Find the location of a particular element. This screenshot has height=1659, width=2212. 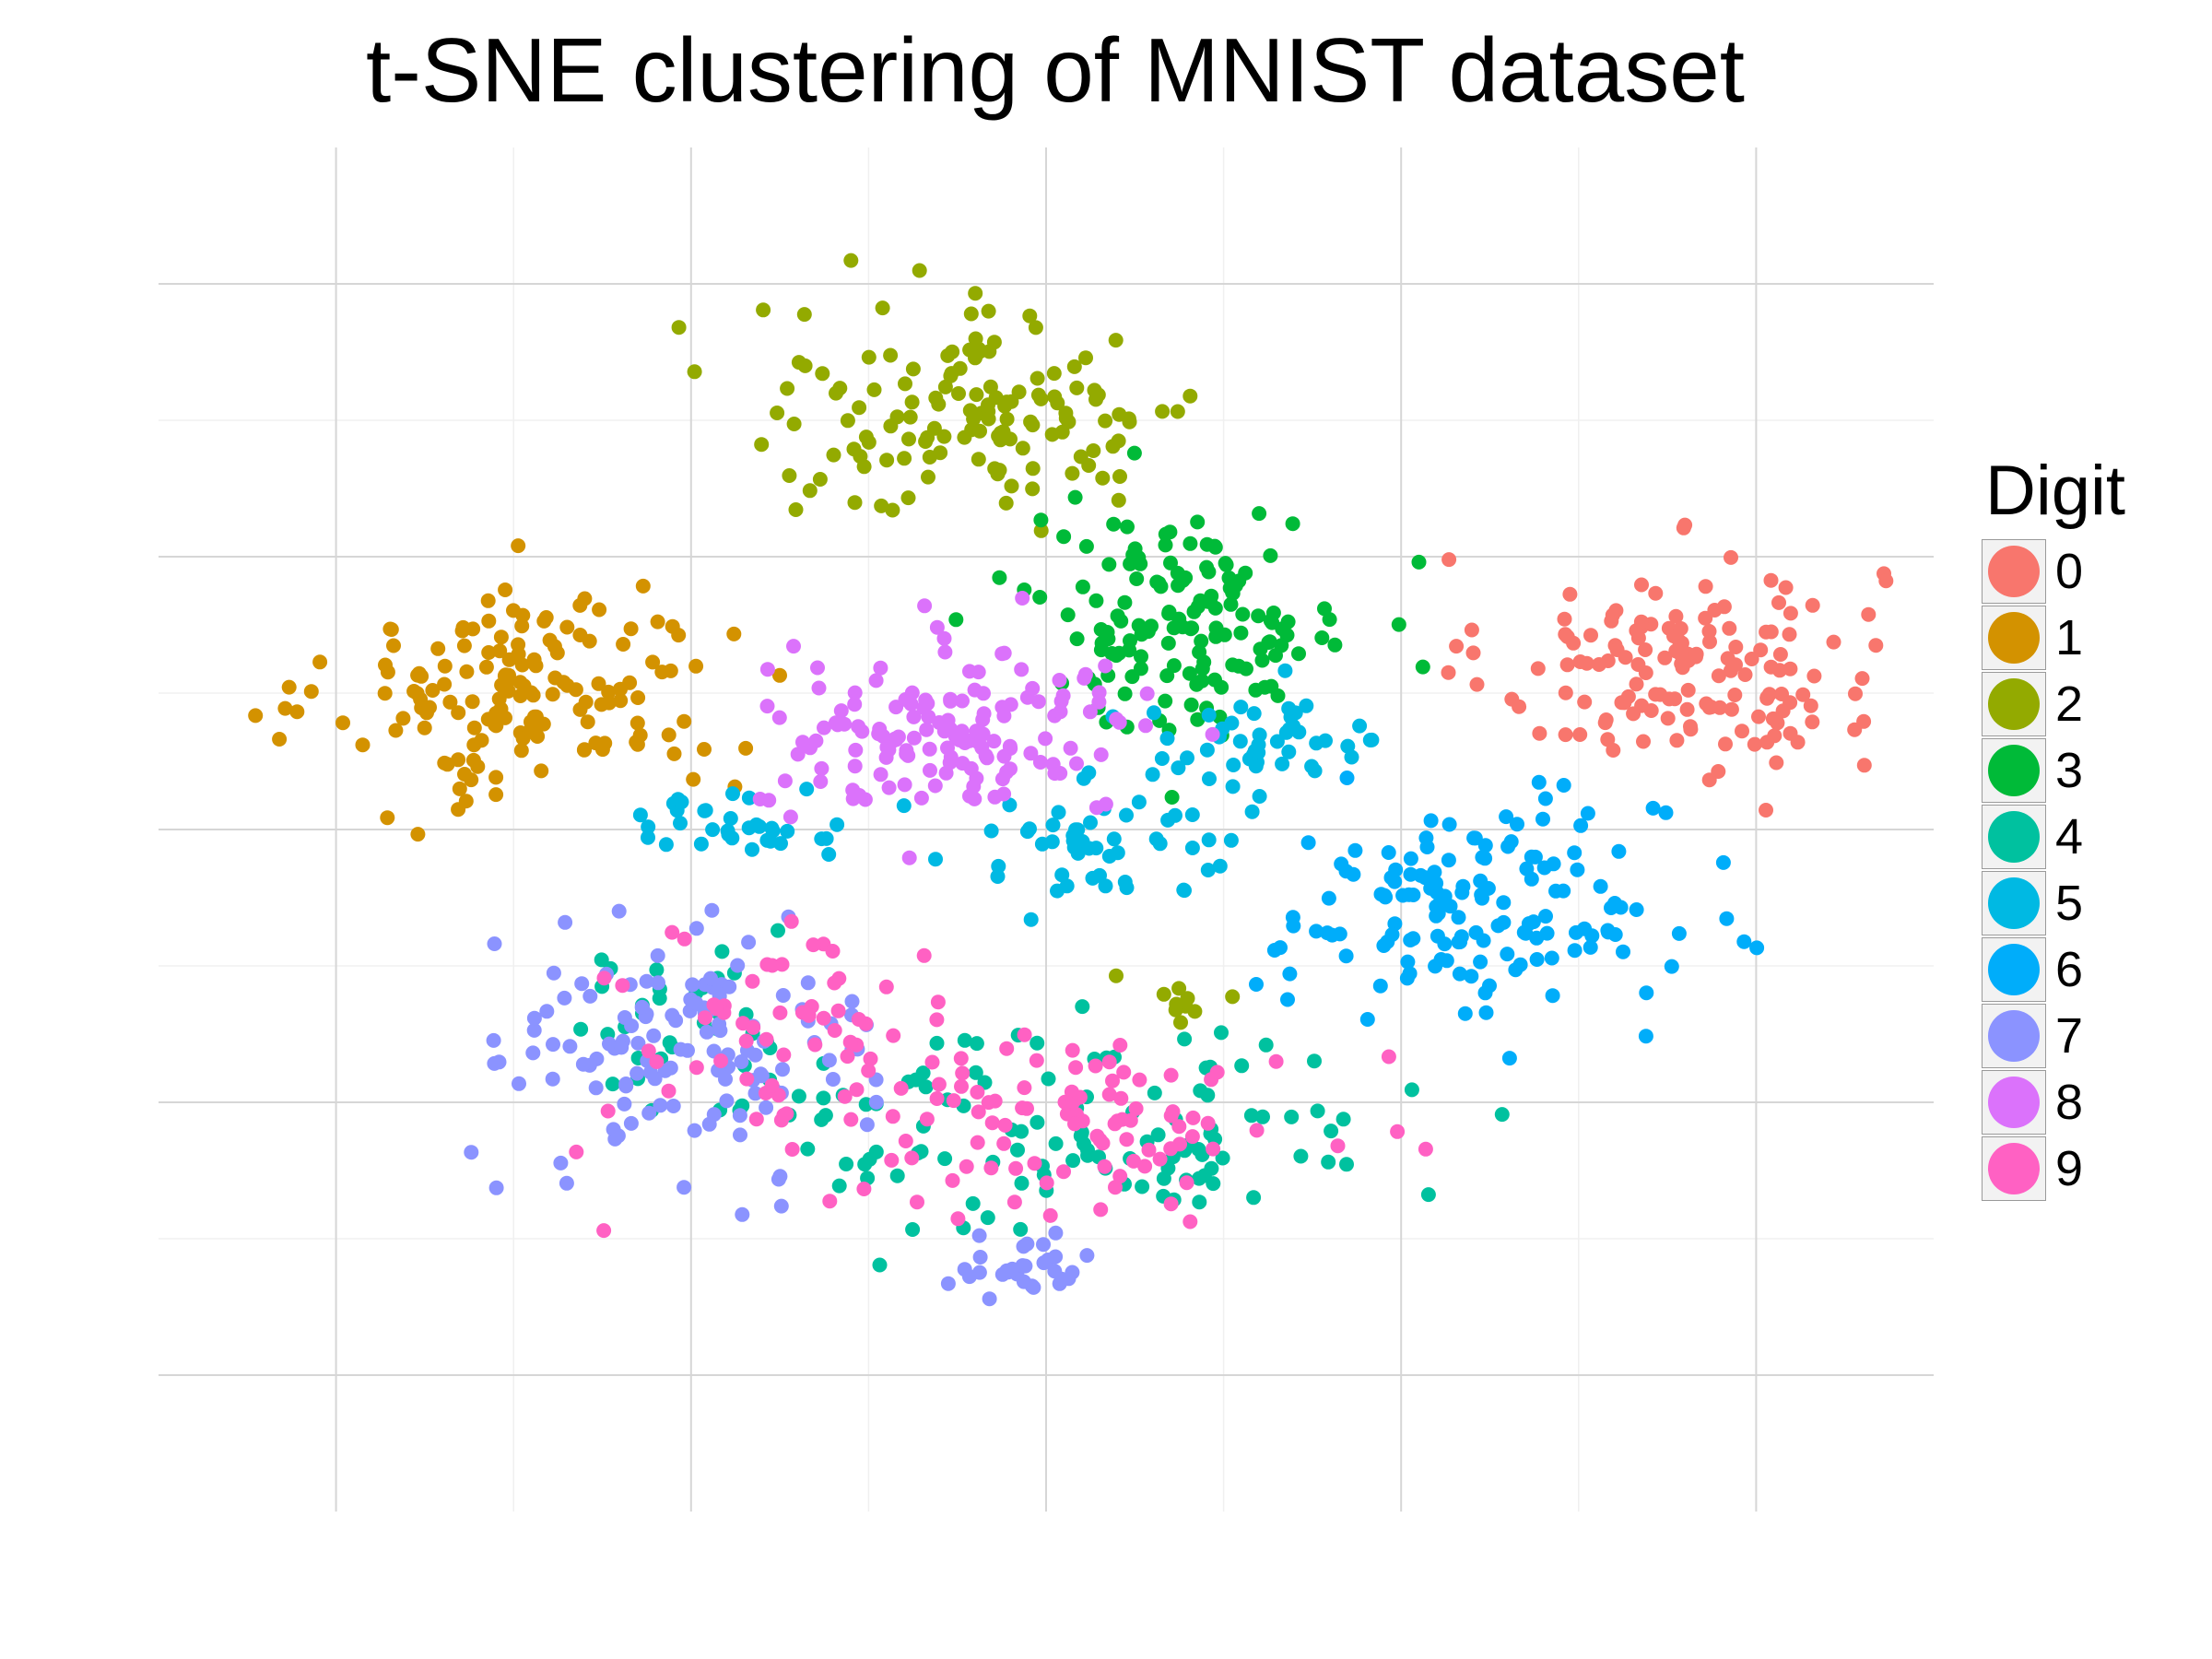

legend-key is located at coordinates (2014, 571).